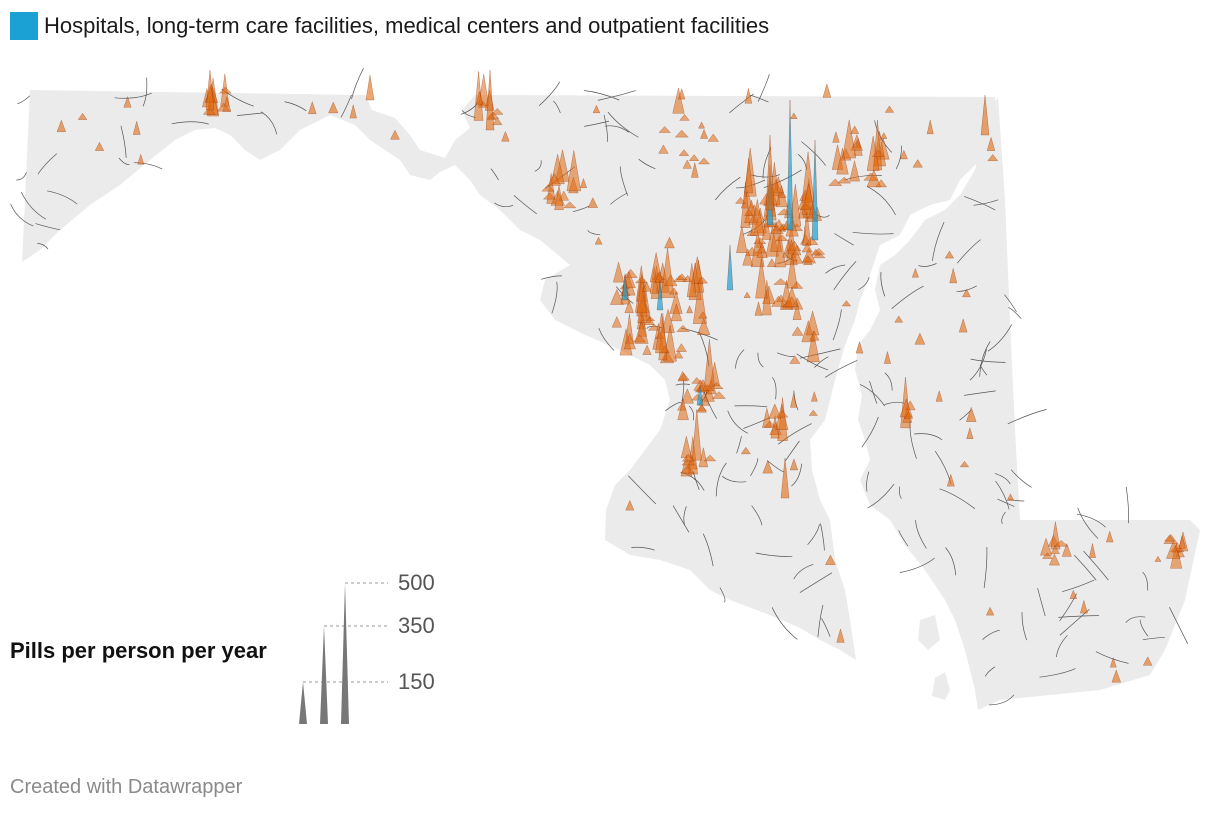 The width and height of the screenshot is (1220, 814). What do you see at coordinates (24, 26) in the screenshot?
I see `legend-swatch-facilities` at bounding box center [24, 26].